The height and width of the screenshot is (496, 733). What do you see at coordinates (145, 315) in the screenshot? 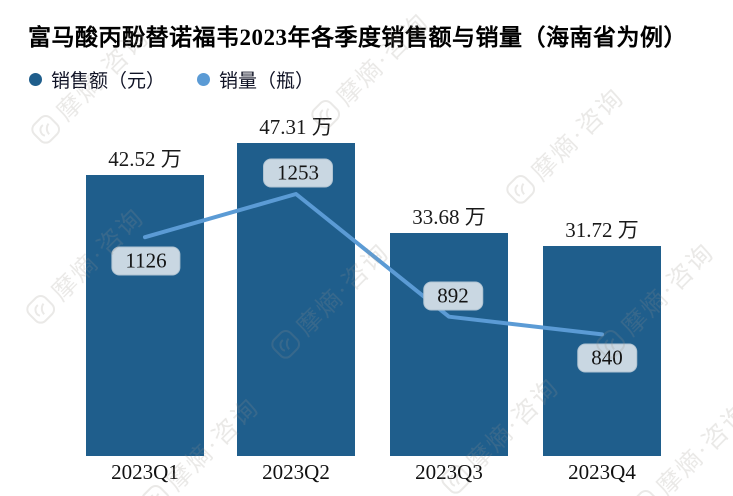
I see `bar-2023q1` at bounding box center [145, 315].